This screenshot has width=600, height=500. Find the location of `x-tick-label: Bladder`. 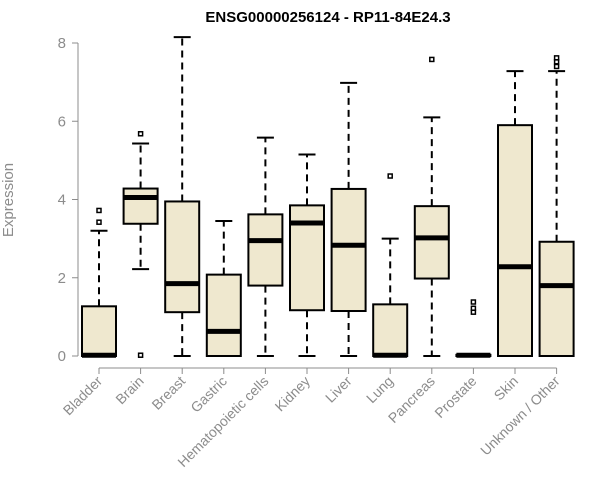

x-tick-label: Bladder is located at coordinates (83, 396).